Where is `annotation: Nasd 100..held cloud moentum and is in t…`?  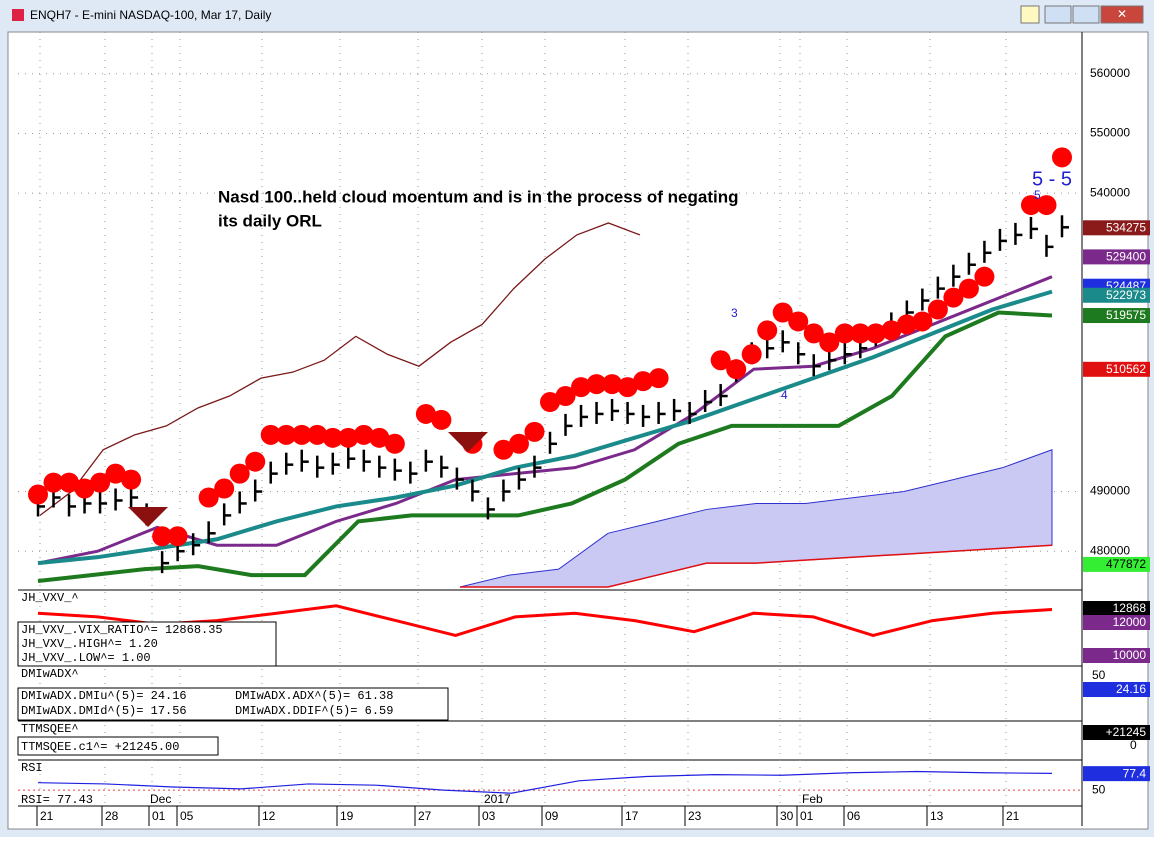 annotation: Nasd 100..held cloud moentum and is in t… is located at coordinates (478, 196).